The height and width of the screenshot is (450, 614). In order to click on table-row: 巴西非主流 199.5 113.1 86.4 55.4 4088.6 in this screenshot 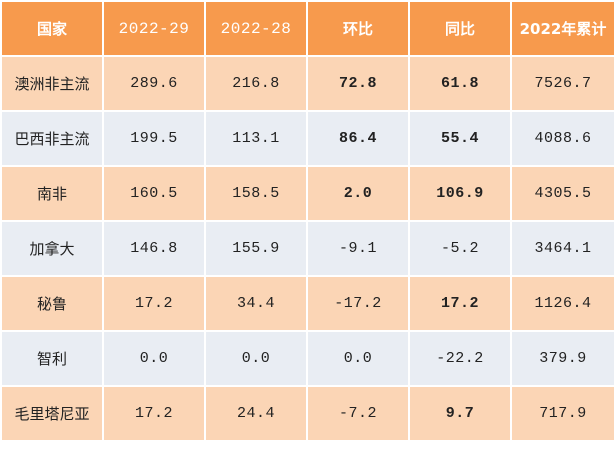, I will do `click(308, 138)`.